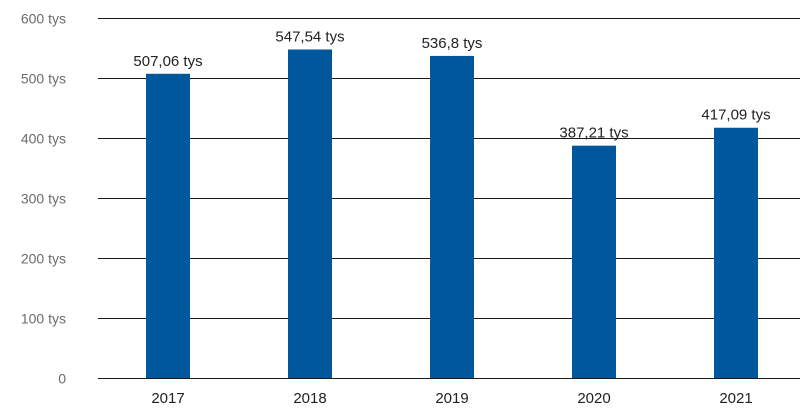 The width and height of the screenshot is (800, 414). What do you see at coordinates (43, 319) in the screenshot?
I see `y-tick-label: 100 tys` at bounding box center [43, 319].